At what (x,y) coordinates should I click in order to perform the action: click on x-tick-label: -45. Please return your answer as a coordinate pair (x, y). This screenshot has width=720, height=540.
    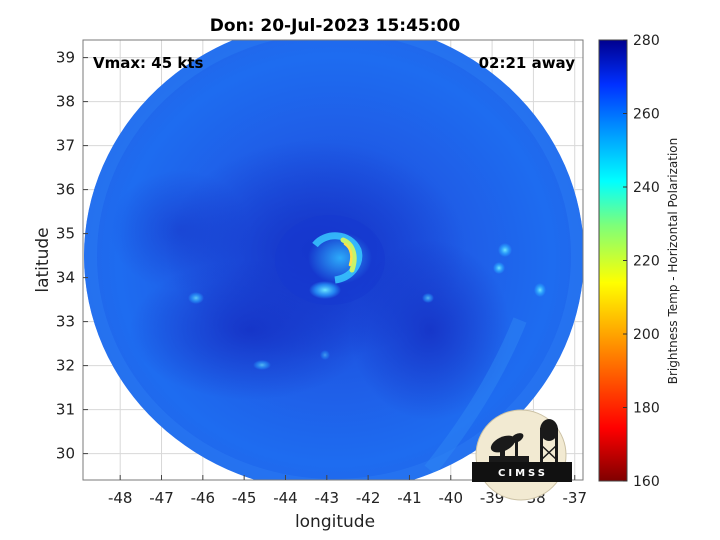
    Looking at the image, I should click on (244, 498).